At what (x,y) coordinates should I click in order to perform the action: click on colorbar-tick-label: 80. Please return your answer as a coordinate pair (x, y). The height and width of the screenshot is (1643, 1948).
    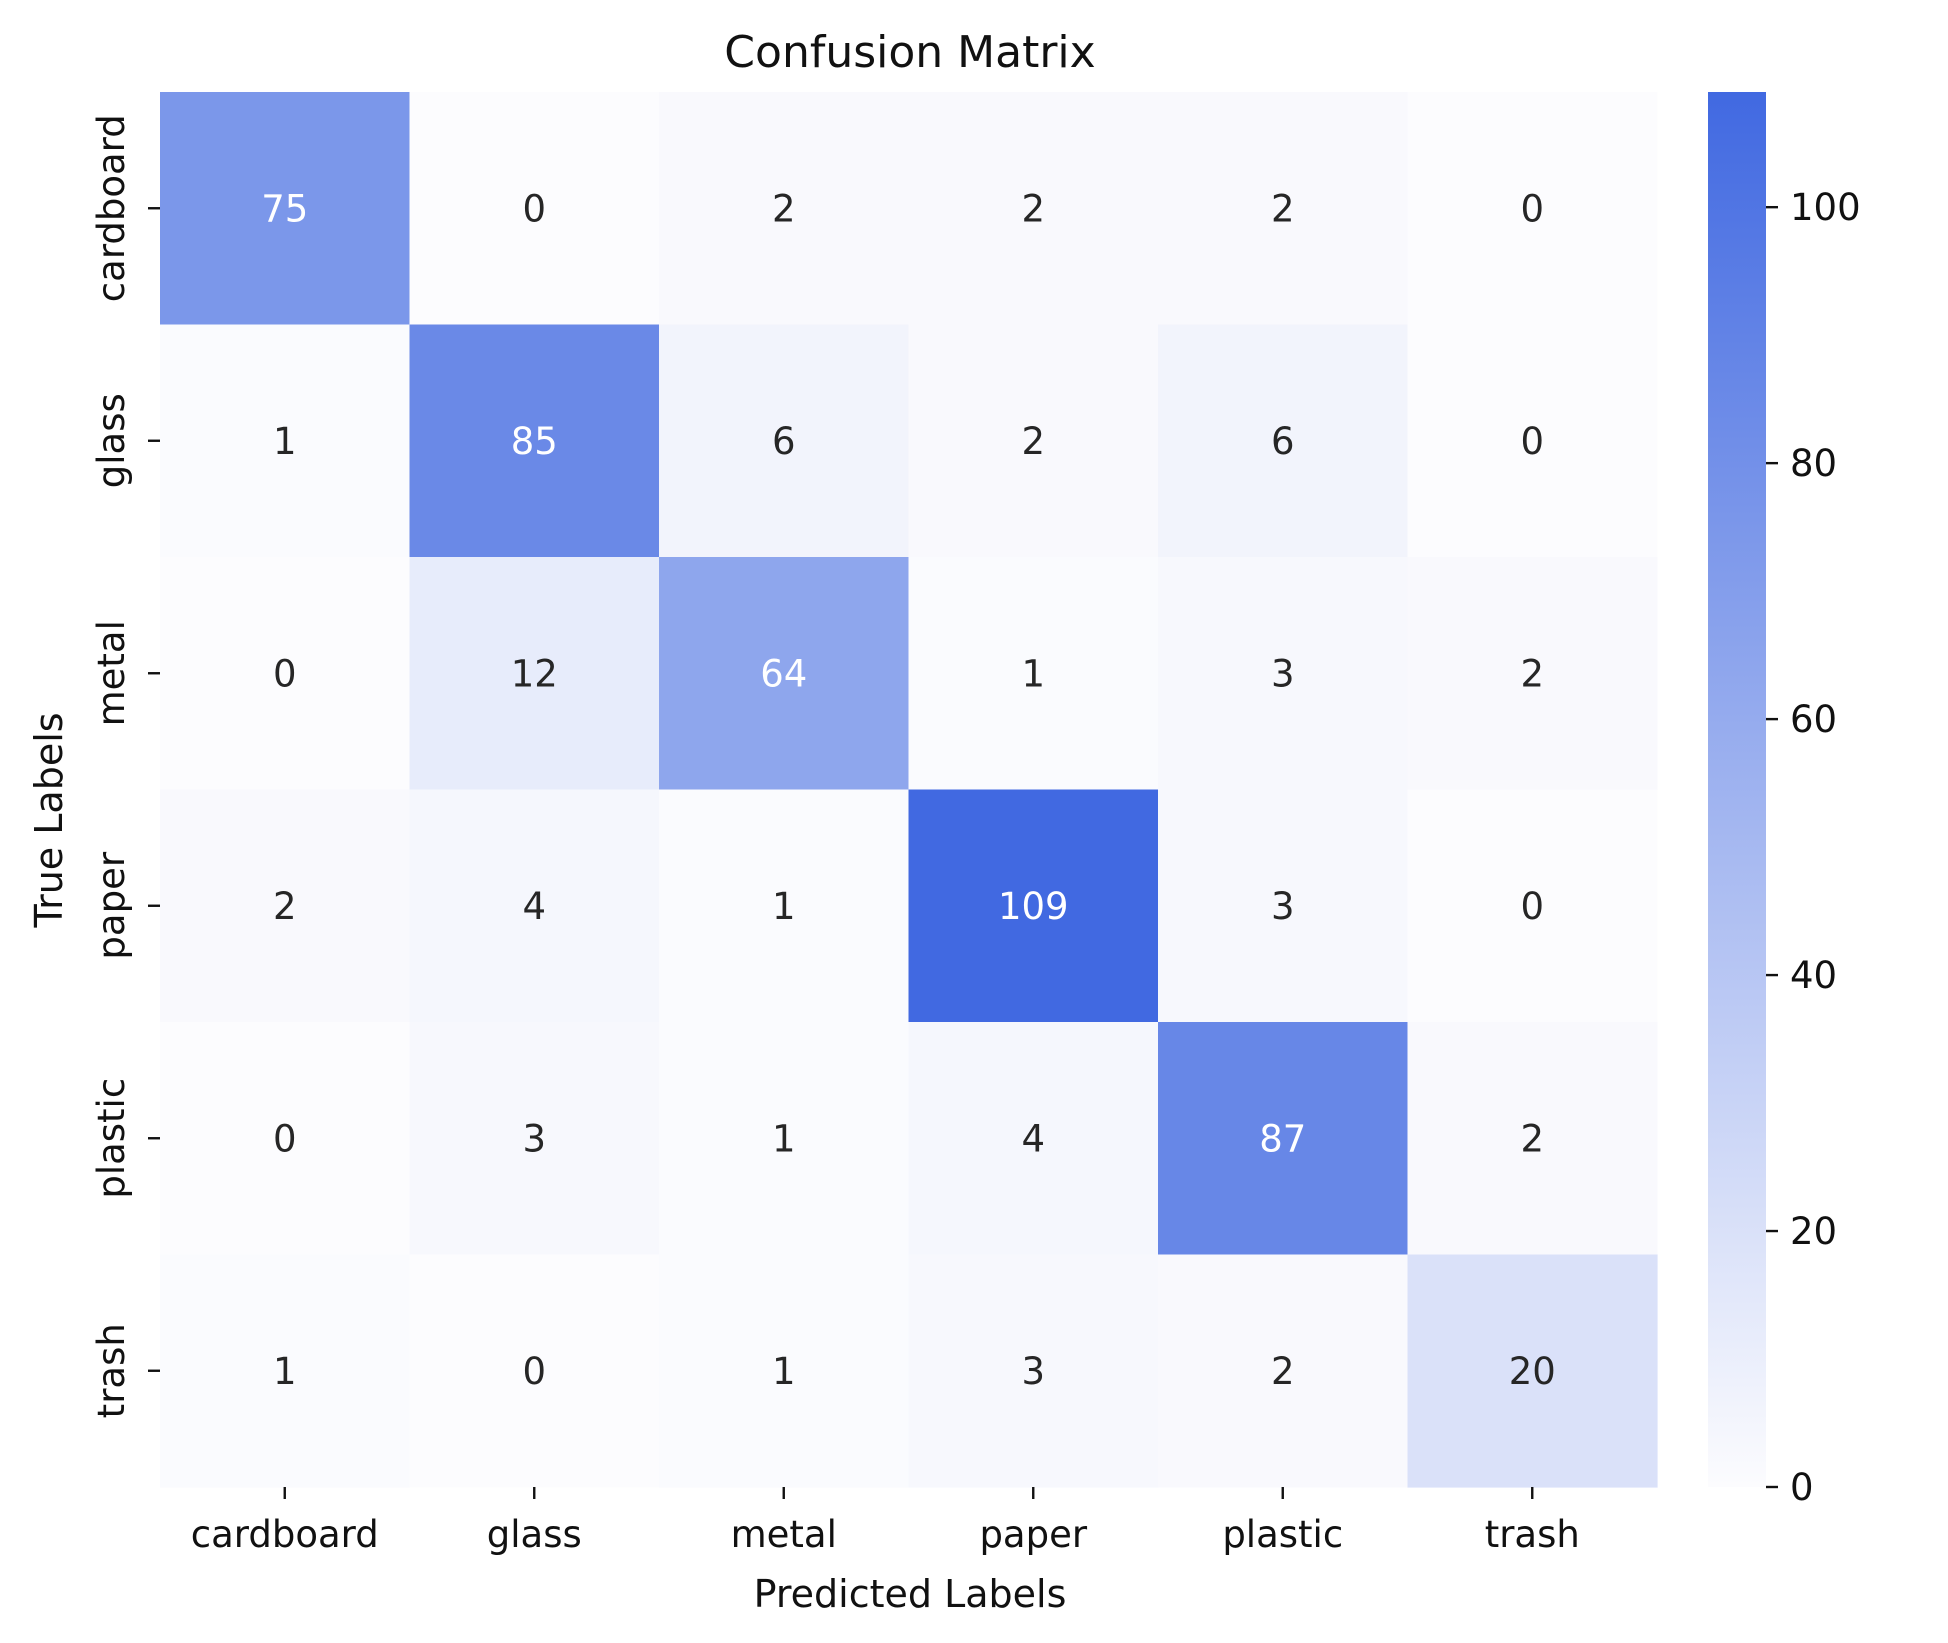
    Looking at the image, I should click on (1813, 463).